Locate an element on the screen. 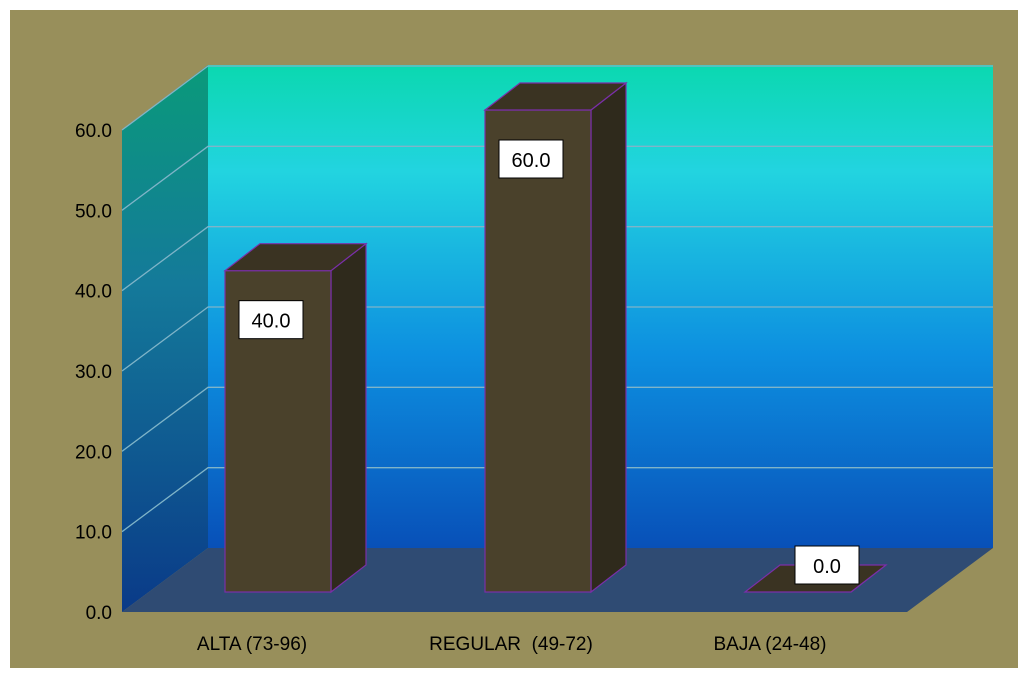 This screenshot has height=673, width=1018. bar: 60.0 is located at coordinates (555, 337).